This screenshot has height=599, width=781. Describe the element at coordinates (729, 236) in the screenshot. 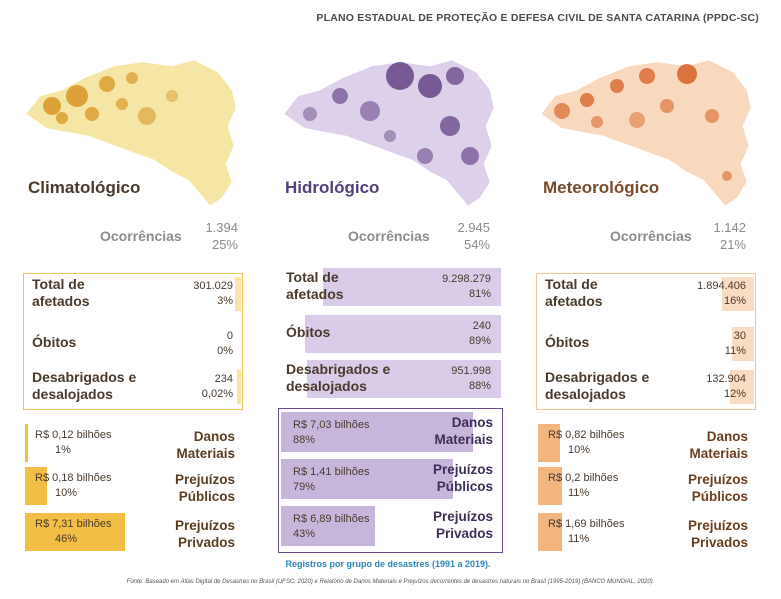

I see `meteo-occurrences-value: 1.142 21%` at that location.